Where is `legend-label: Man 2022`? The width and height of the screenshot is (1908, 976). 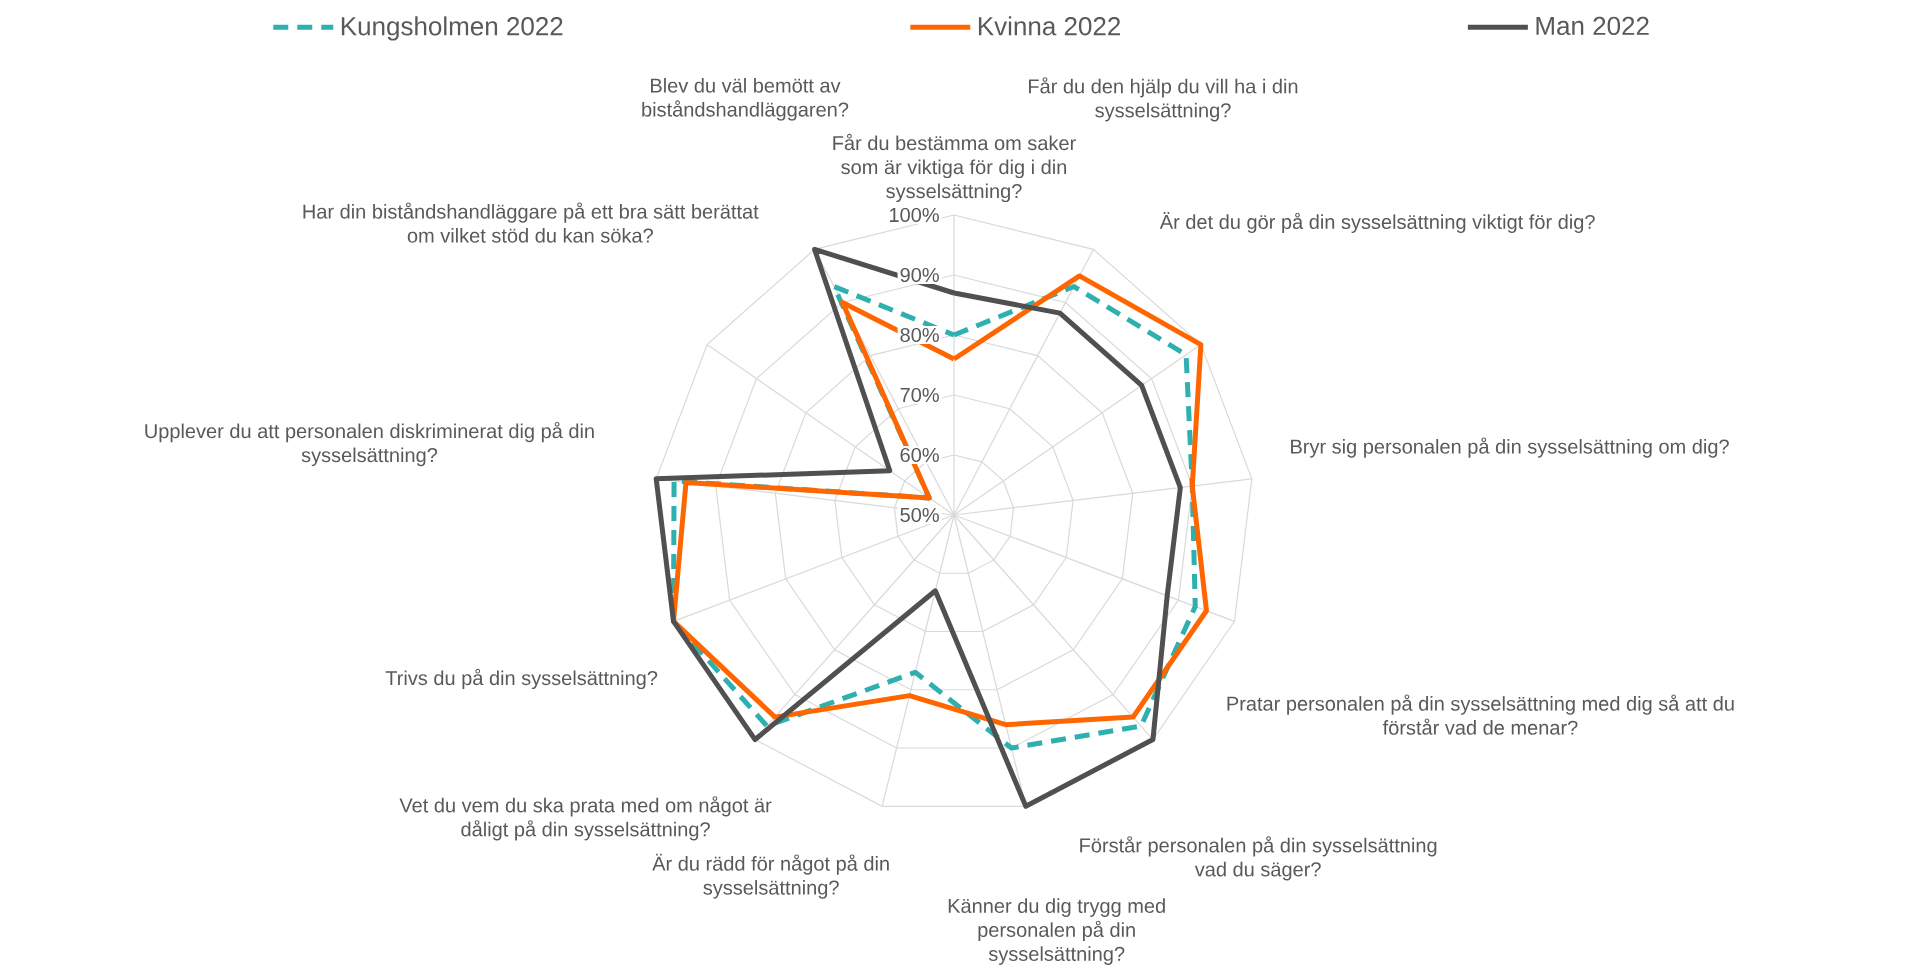
legend-label: Man 2022 is located at coordinates (1592, 26).